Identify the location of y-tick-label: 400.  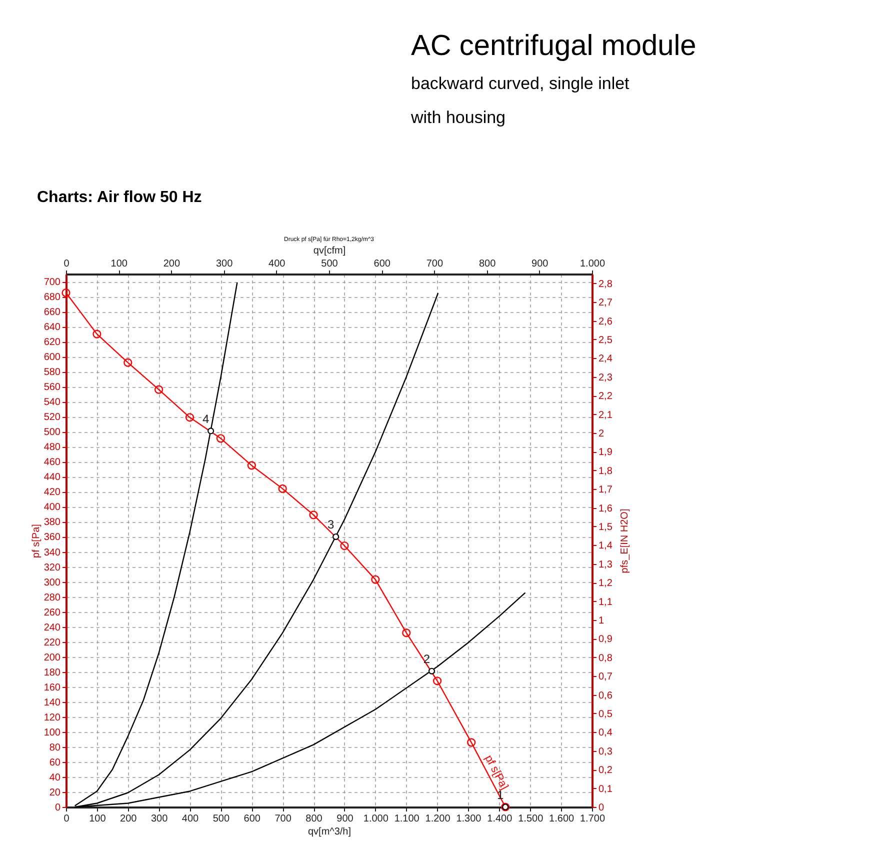
(52, 508).